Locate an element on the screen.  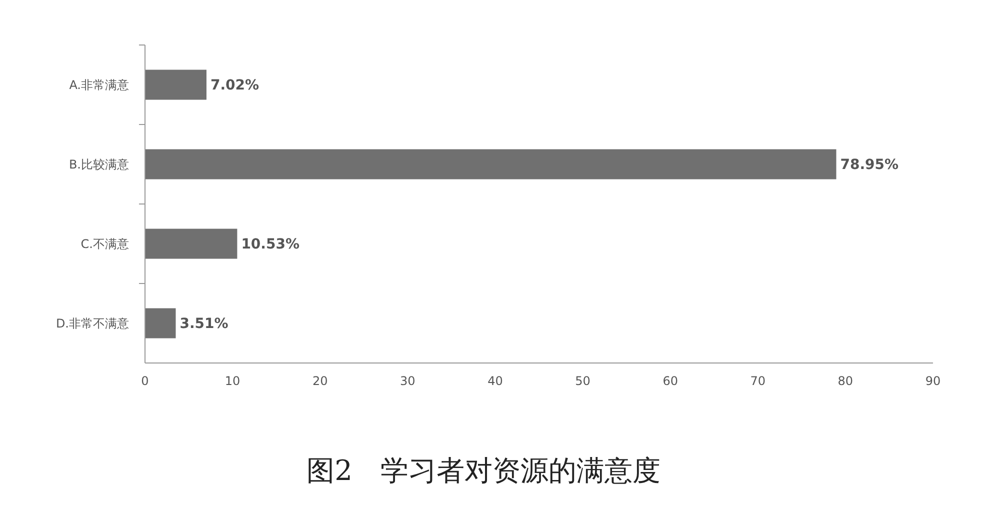
data-label: 78.95% is located at coordinates (869, 165).